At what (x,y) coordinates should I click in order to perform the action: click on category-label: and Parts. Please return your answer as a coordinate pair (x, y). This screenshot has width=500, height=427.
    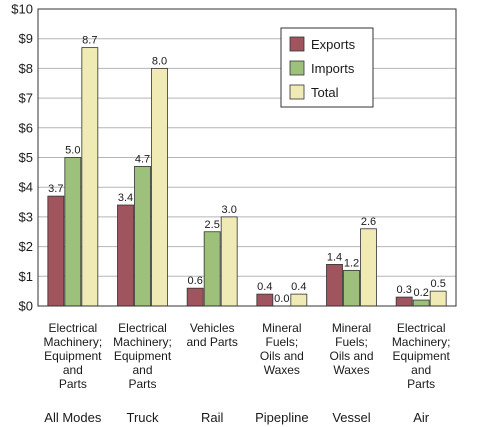
    Looking at the image, I should click on (211, 342).